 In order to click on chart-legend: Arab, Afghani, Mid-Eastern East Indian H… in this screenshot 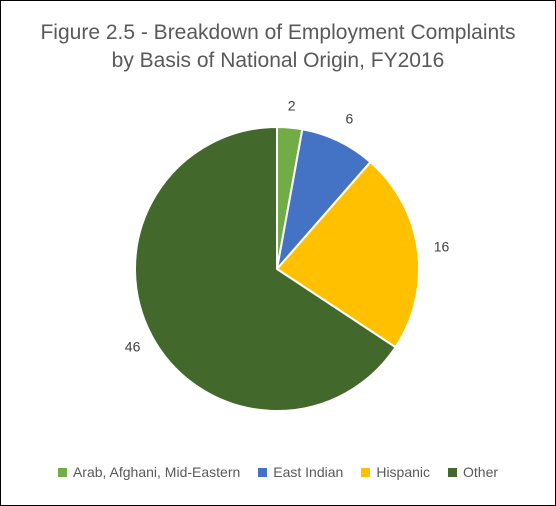, I will do `click(278, 472)`.